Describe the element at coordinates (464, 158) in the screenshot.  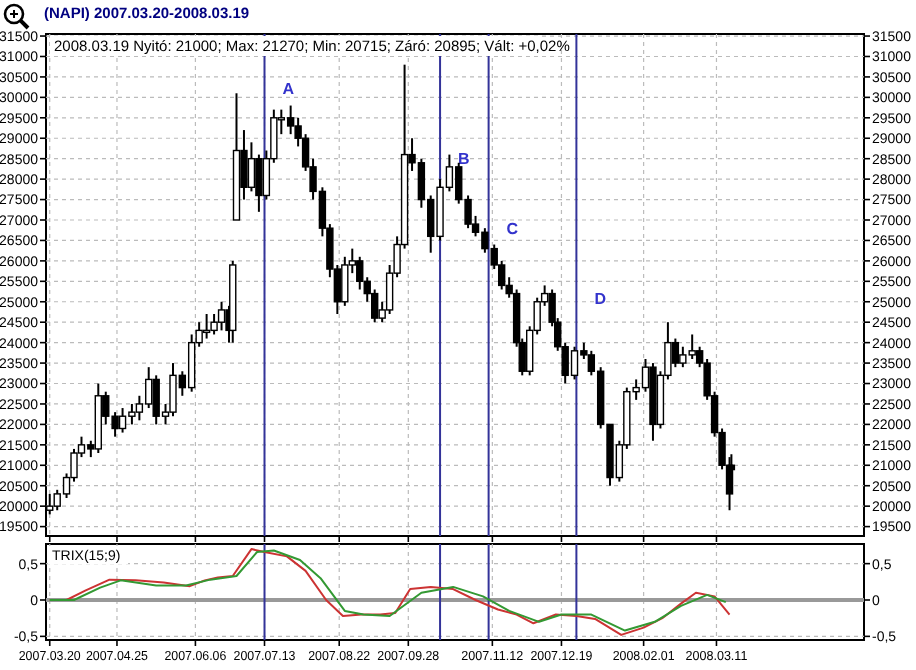
I see `ref-line-label: B` at that location.